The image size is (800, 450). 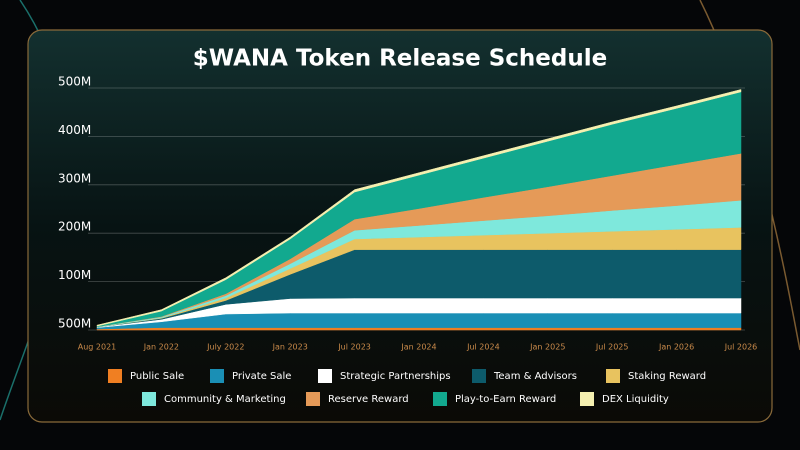 What do you see at coordinates (354, 347) in the screenshot?
I see `x-tick-label: Jul 2023` at bounding box center [354, 347].